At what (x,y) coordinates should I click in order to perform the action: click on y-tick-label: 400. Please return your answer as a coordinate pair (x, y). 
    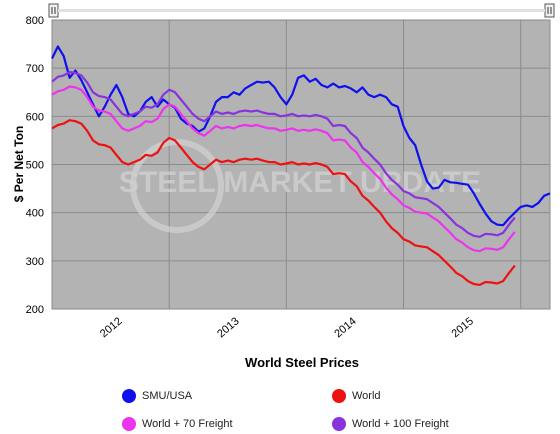
    Looking at the image, I should click on (35, 214).